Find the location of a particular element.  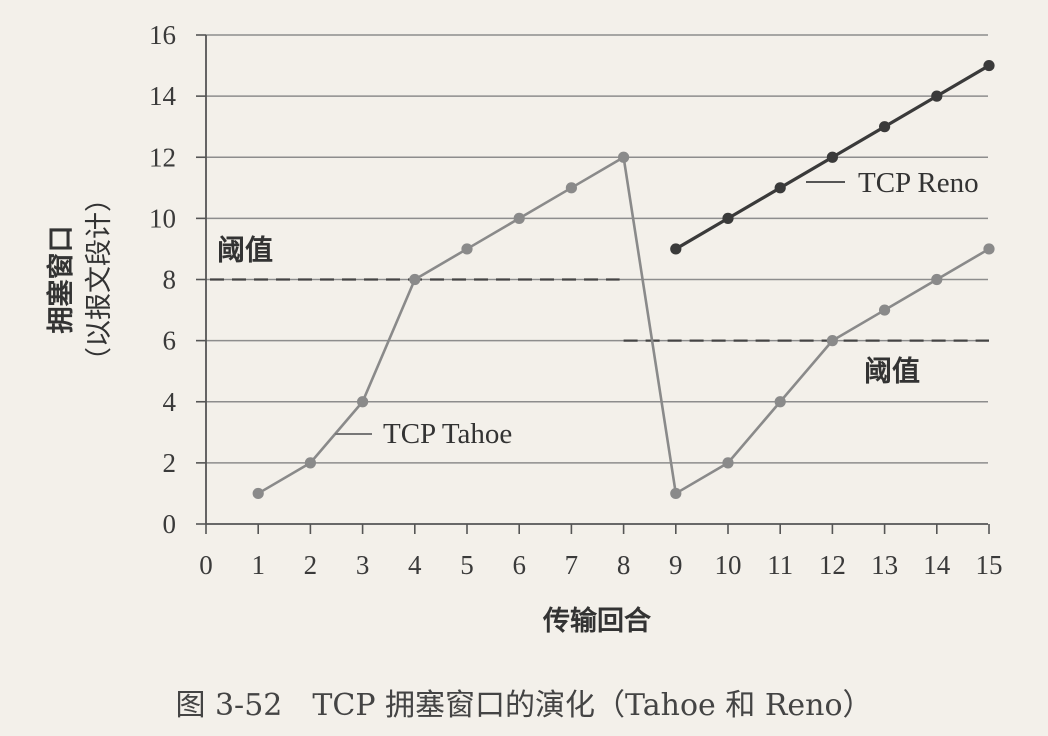

x-tick-label: 0 is located at coordinates (206, 565).